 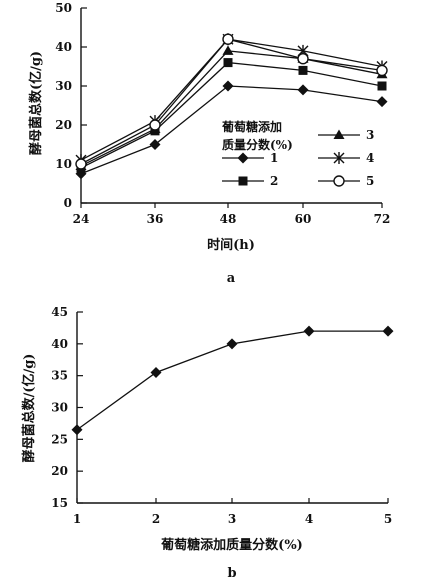 What do you see at coordinates (231, 278) in the screenshot?
I see `chart-a-panel-label: a` at bounding box center [231, 278].